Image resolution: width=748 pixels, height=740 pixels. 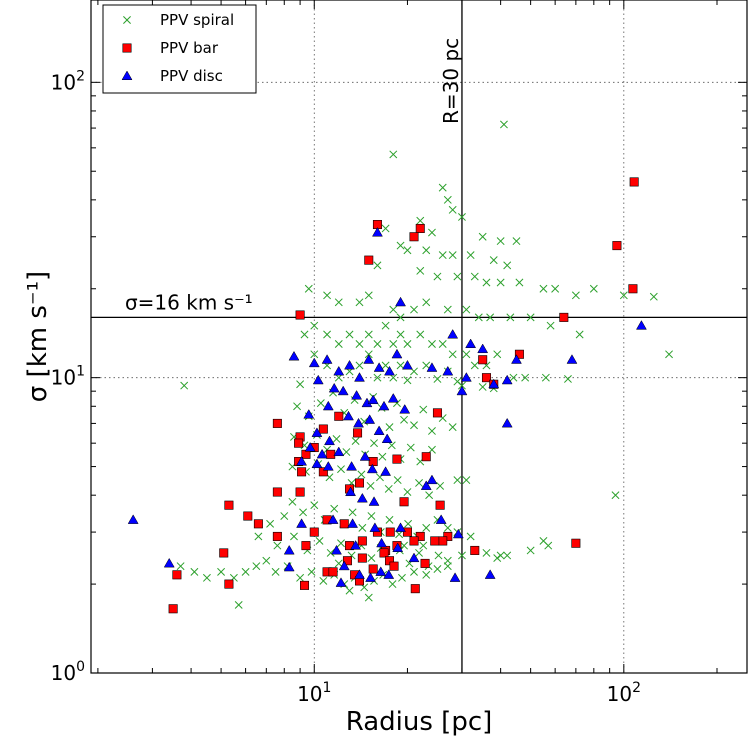 I want to click on legend-label-ppv-disc: PPV disc, so click(x=191, y=76).